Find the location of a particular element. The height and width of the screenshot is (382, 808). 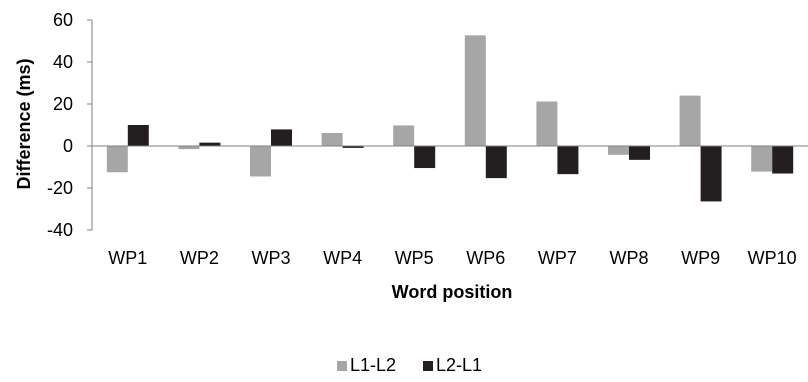

bar-l1-l2-wp3 is located at coordinates (260, 161).